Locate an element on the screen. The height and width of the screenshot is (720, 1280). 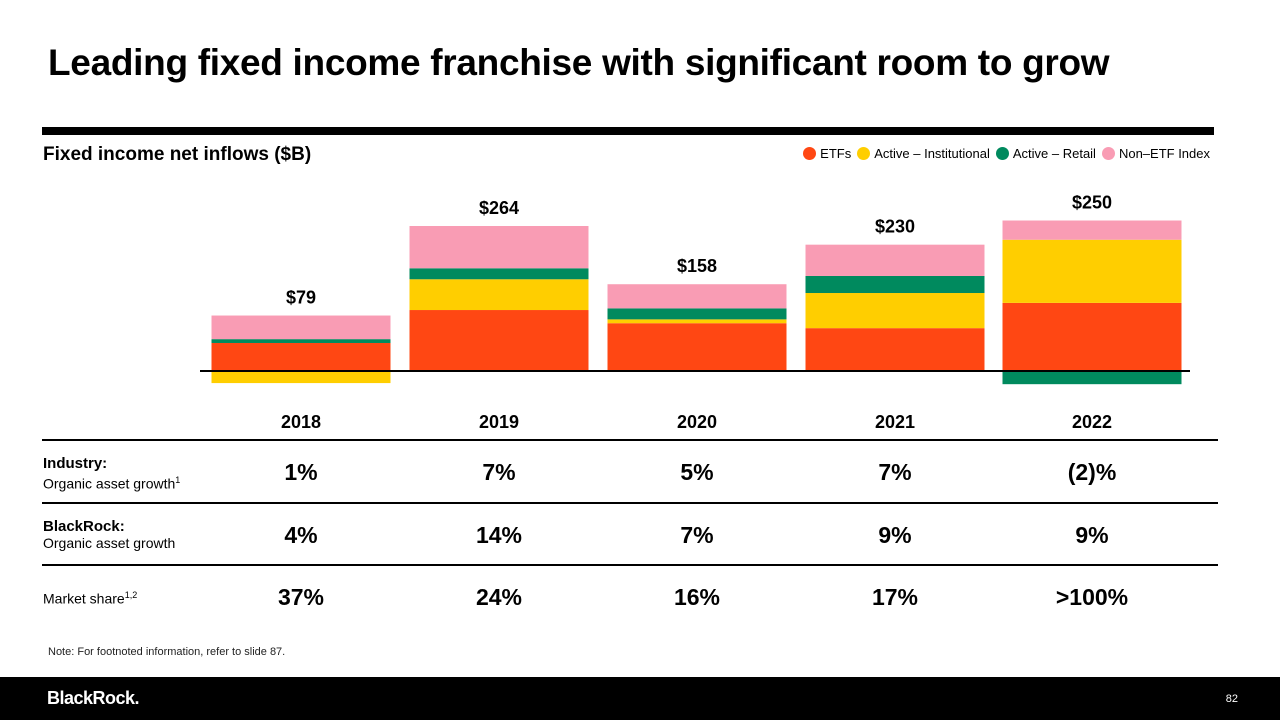
legend-item: Active – Institutional is located at coordinates (923, 153).